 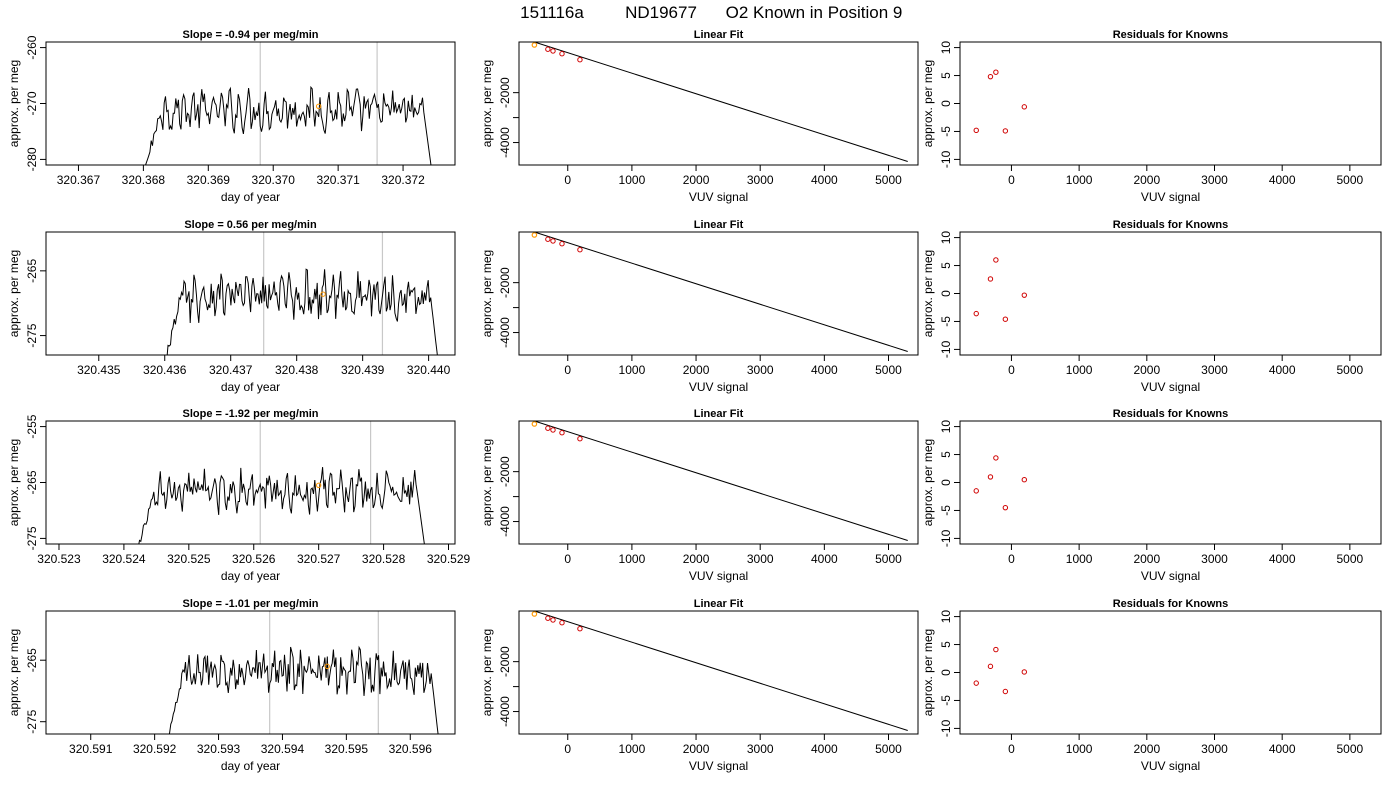 I want to click on y-tick-label: -260, so click(x=32, y=47).